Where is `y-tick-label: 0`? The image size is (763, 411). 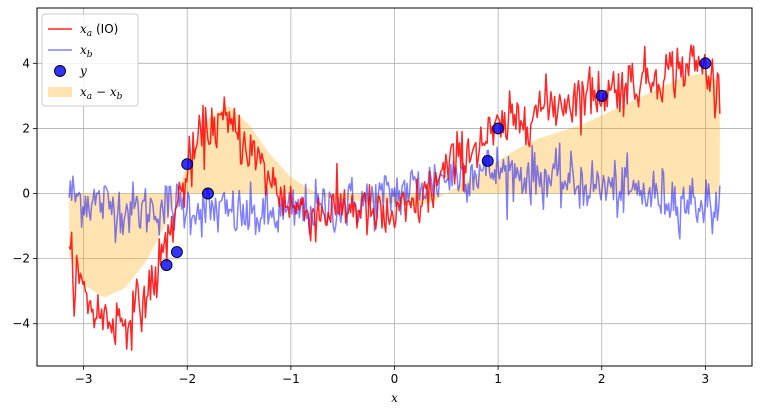 y-tick-label: 0 is located at coordinates (26, 194).